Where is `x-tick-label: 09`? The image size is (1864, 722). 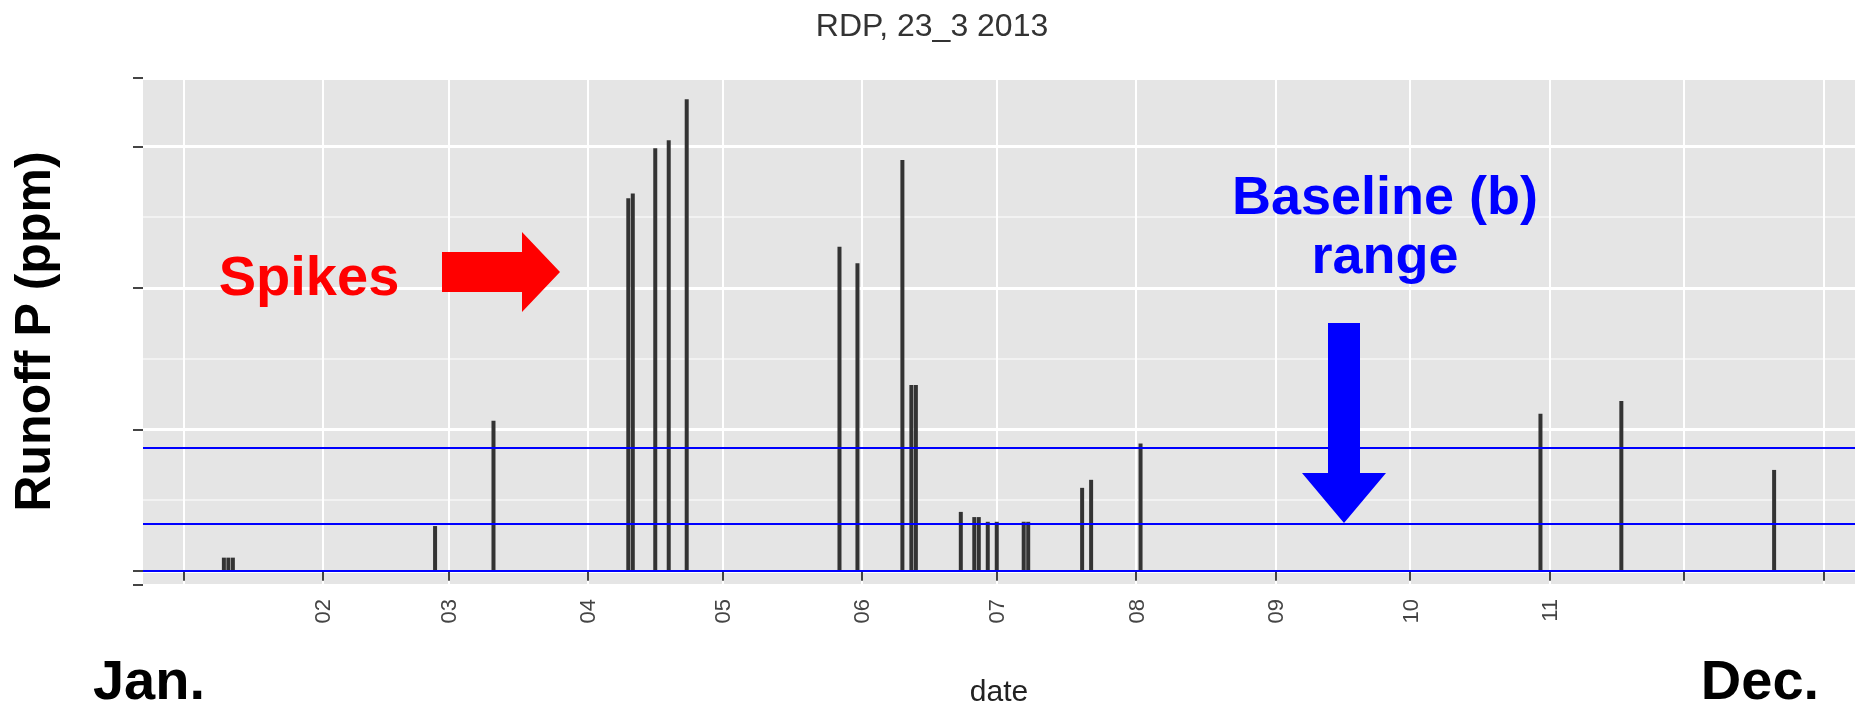
x-tick-label: 09 is located at coordinates (1275, 611).